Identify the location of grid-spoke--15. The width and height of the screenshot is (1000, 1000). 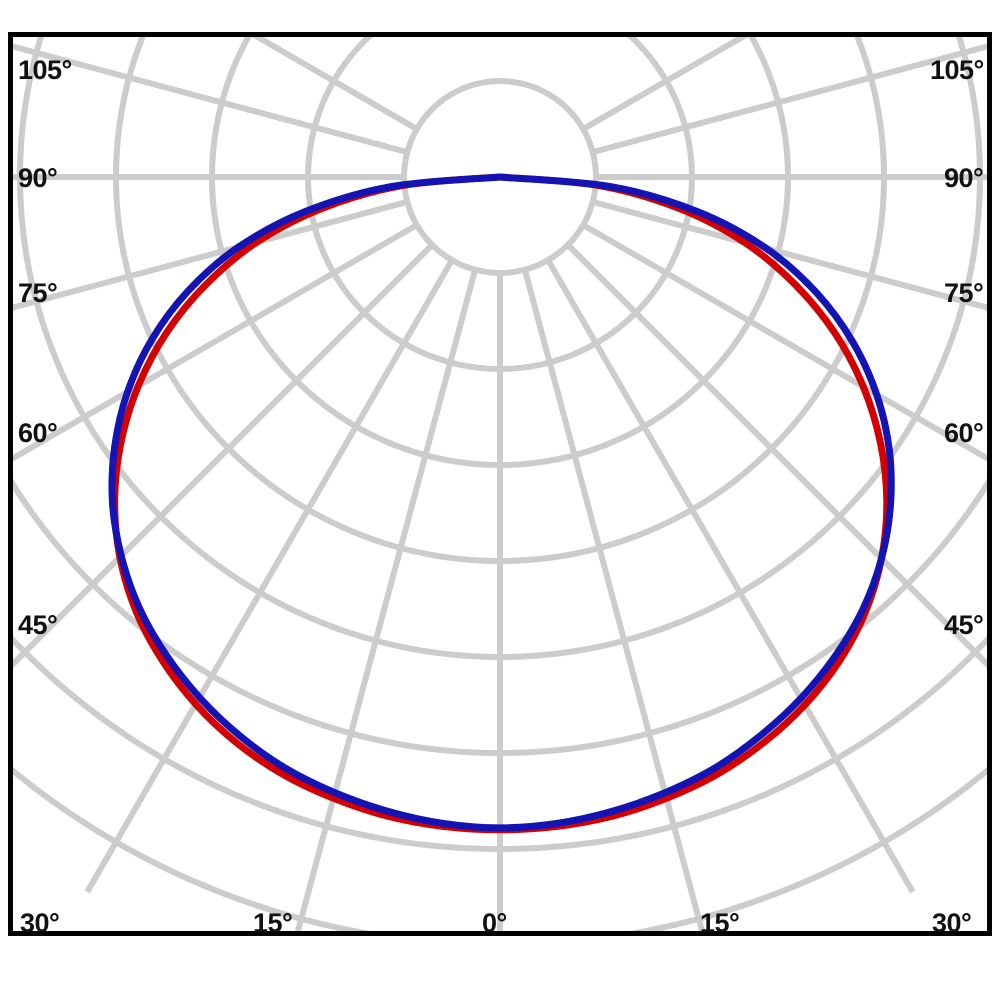
(386, 599).